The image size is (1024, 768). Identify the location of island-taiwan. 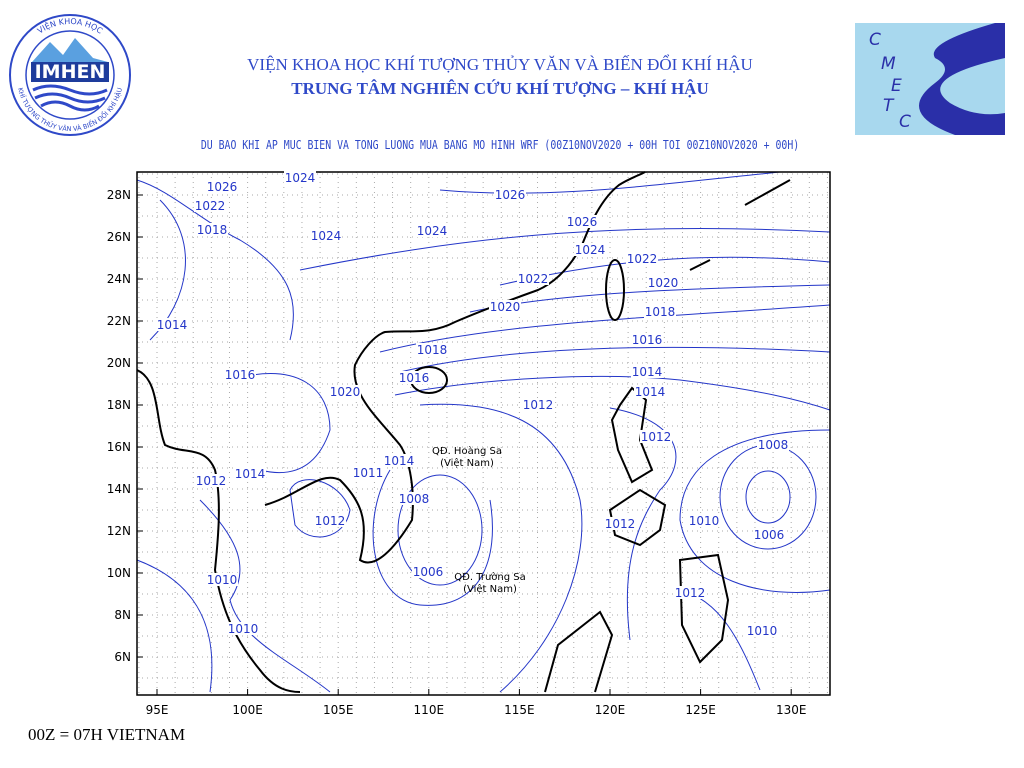
(615, 290).